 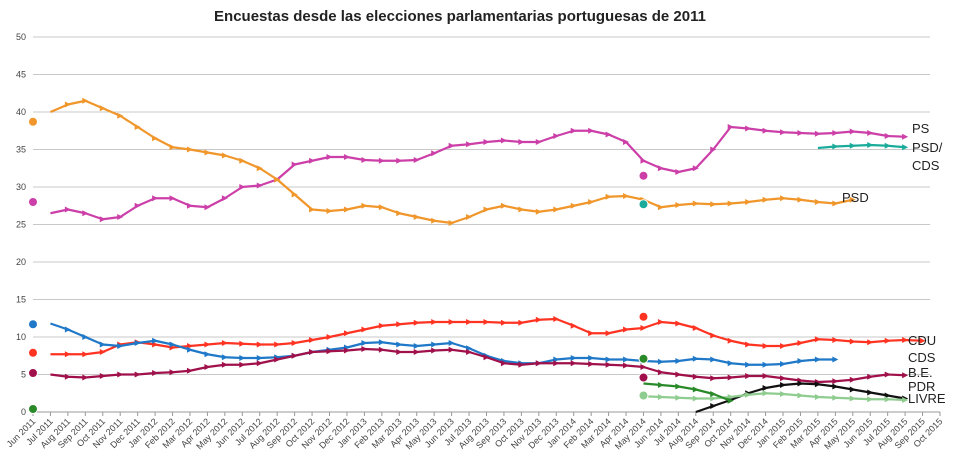 What do you see at coordinates (443, 344) in the screenshot?
I see `series-line-cds` at bounding box center [443, 344].